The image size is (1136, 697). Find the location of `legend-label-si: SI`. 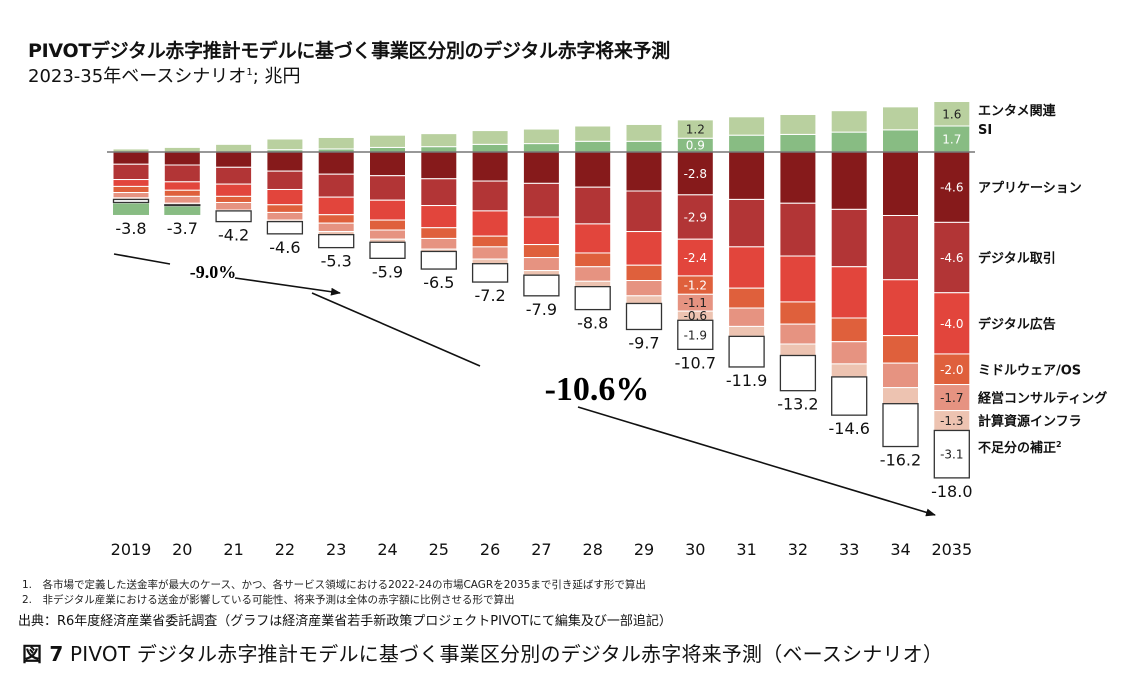

legend-label-si: SI is located at coordinates (985, 130).